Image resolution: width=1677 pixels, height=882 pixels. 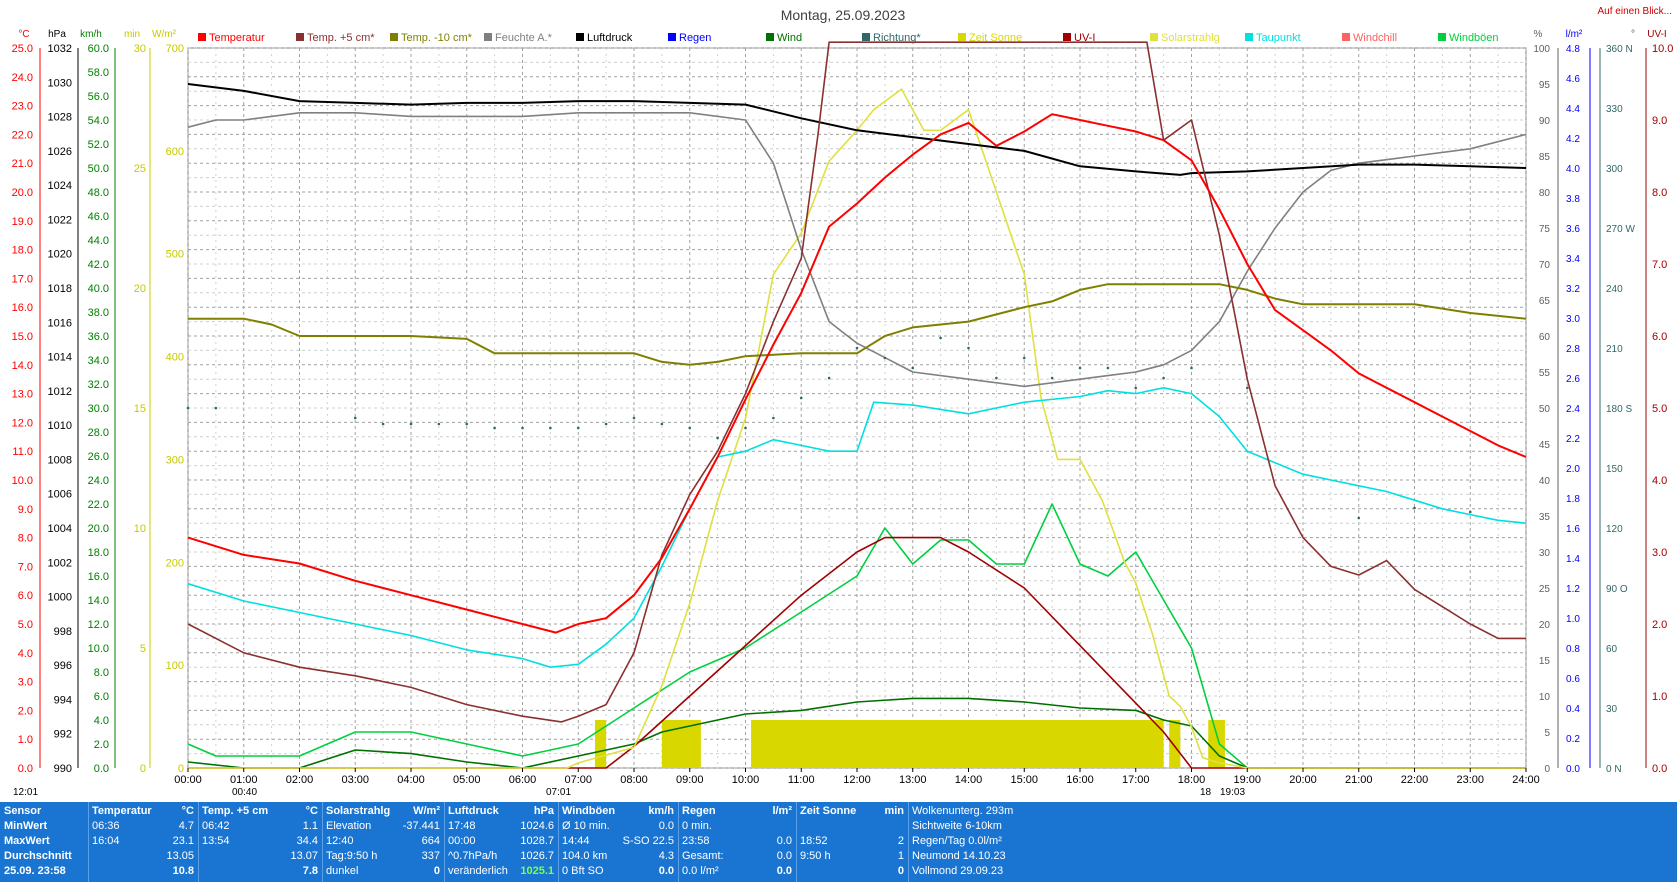 What do you see at coordinates (703, 856) in the screenshot?
I see `summary-cell-left: Gesamt:` at bounding box center [703, 856].